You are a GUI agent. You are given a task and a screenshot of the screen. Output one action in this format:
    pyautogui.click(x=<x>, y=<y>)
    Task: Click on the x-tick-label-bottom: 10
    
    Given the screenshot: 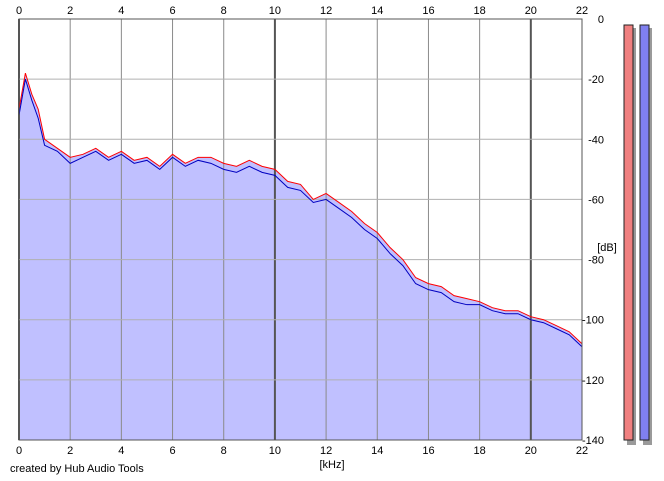 What is the action you would take?
    pyautogui.click(x=275, y=451)
    